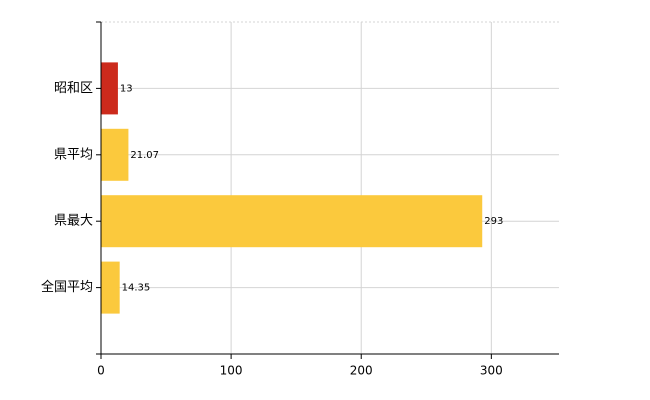 The height and width of the screenshot is (400, 650). I want to click on x-tick-label: 200, so click(361, 371).